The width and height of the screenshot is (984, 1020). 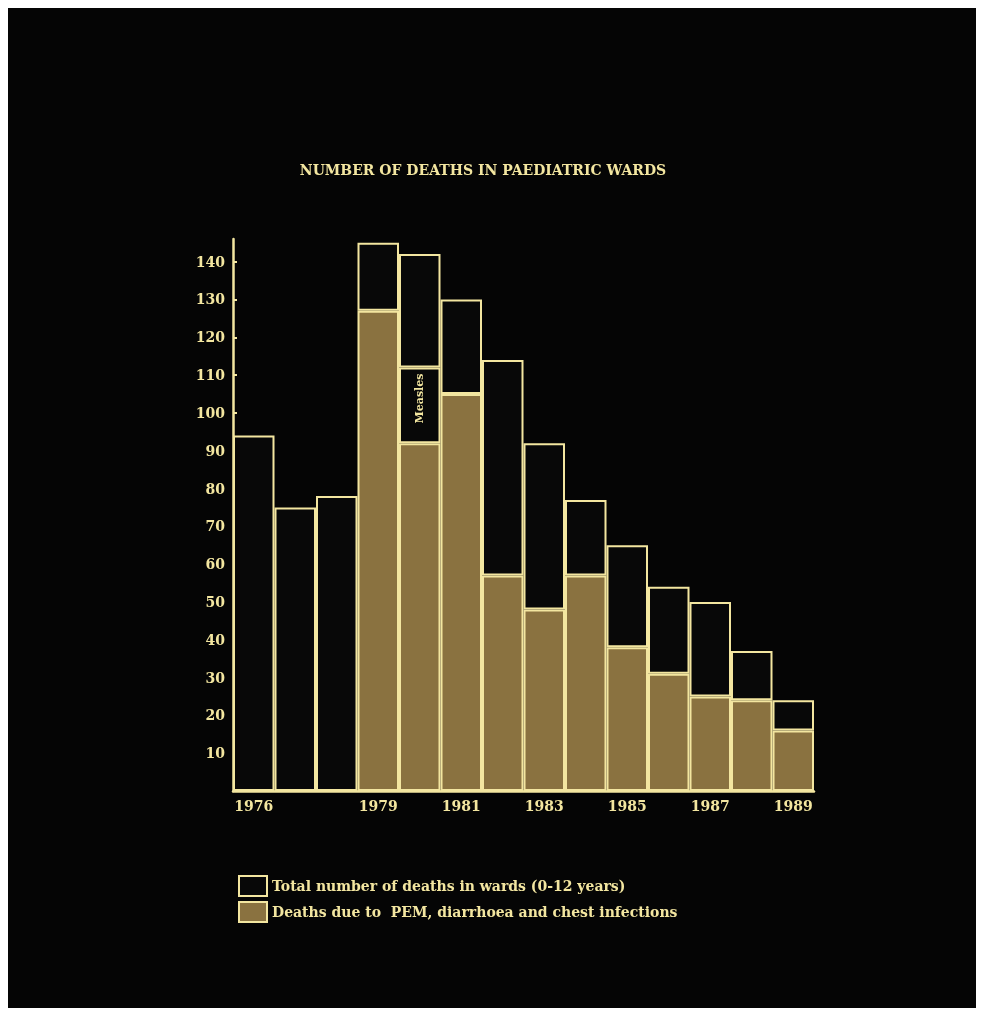 What do you see at coordinates (210, 337) in the screenshot?
I see `y-tick-label: 120` at bounding box center [210, 337].